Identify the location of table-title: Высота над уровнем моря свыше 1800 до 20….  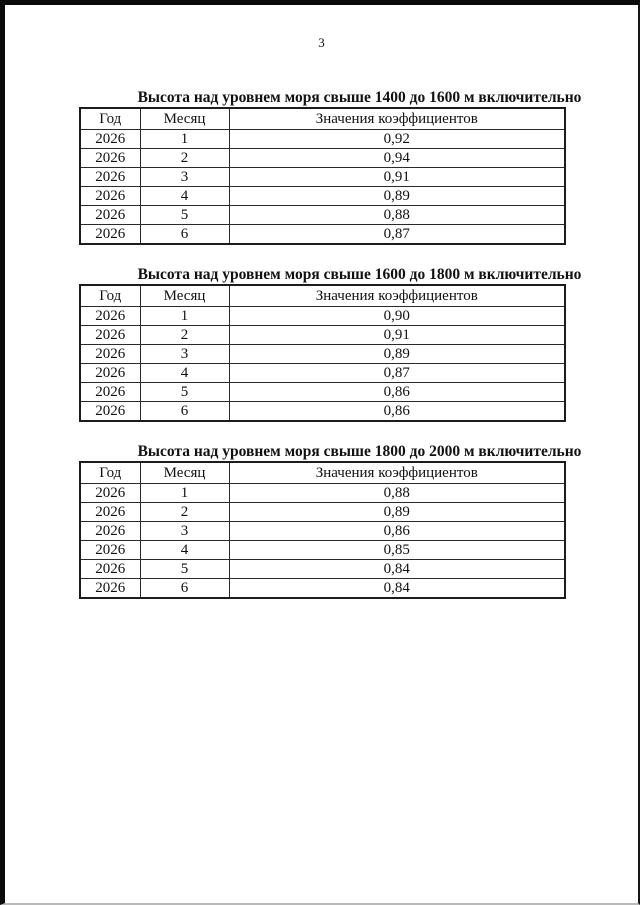
(359, 451).